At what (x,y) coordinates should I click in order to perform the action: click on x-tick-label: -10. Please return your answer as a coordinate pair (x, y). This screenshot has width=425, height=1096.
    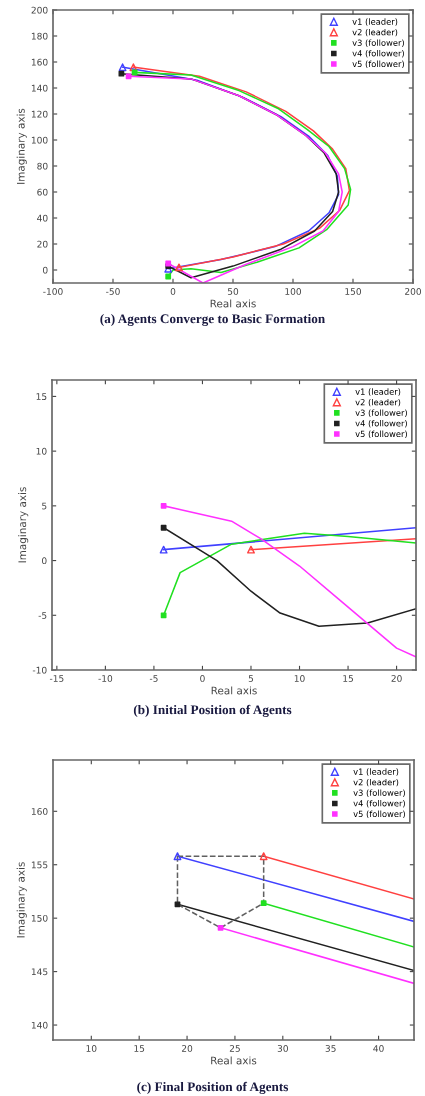
    Looking at the image, I should click on (105, 678).